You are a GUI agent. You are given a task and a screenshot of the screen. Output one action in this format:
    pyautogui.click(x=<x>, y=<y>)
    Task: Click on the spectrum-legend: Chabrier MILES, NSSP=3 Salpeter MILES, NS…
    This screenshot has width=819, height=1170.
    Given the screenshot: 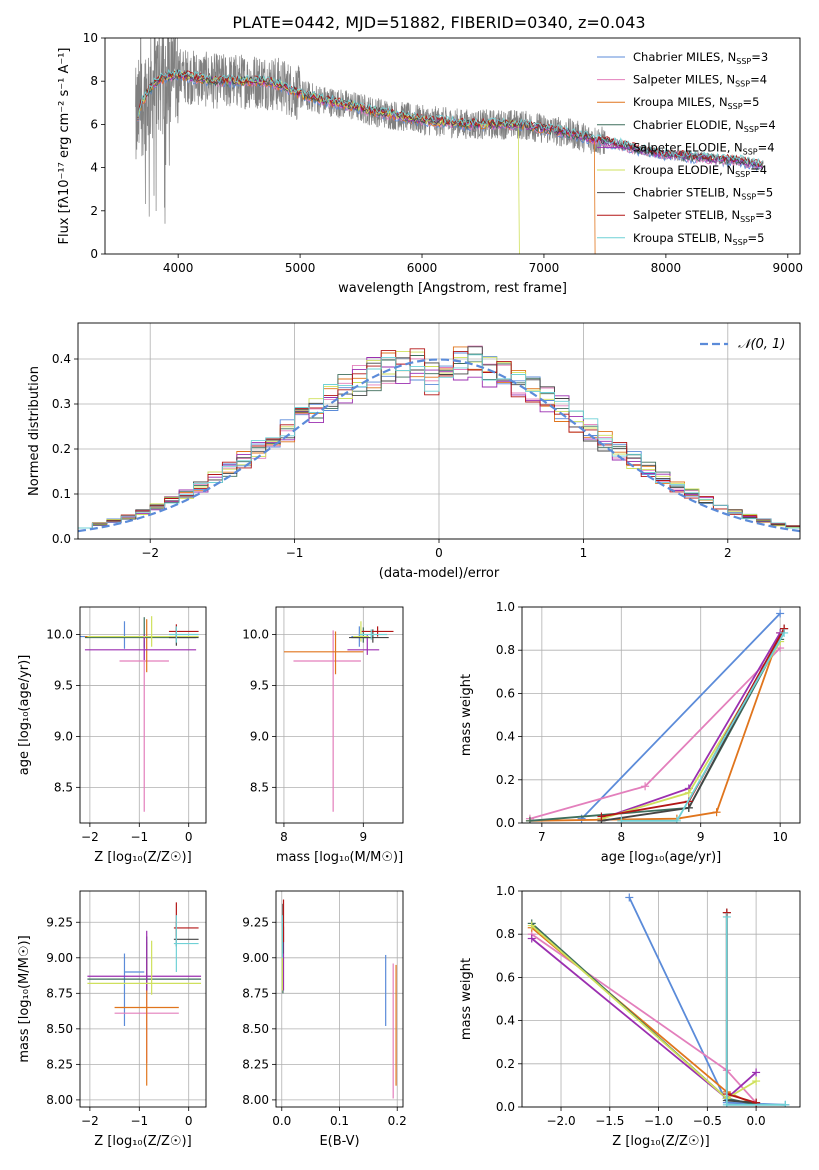 What is the action you would take?
    pyautogui.click(x=686, y=148)
    